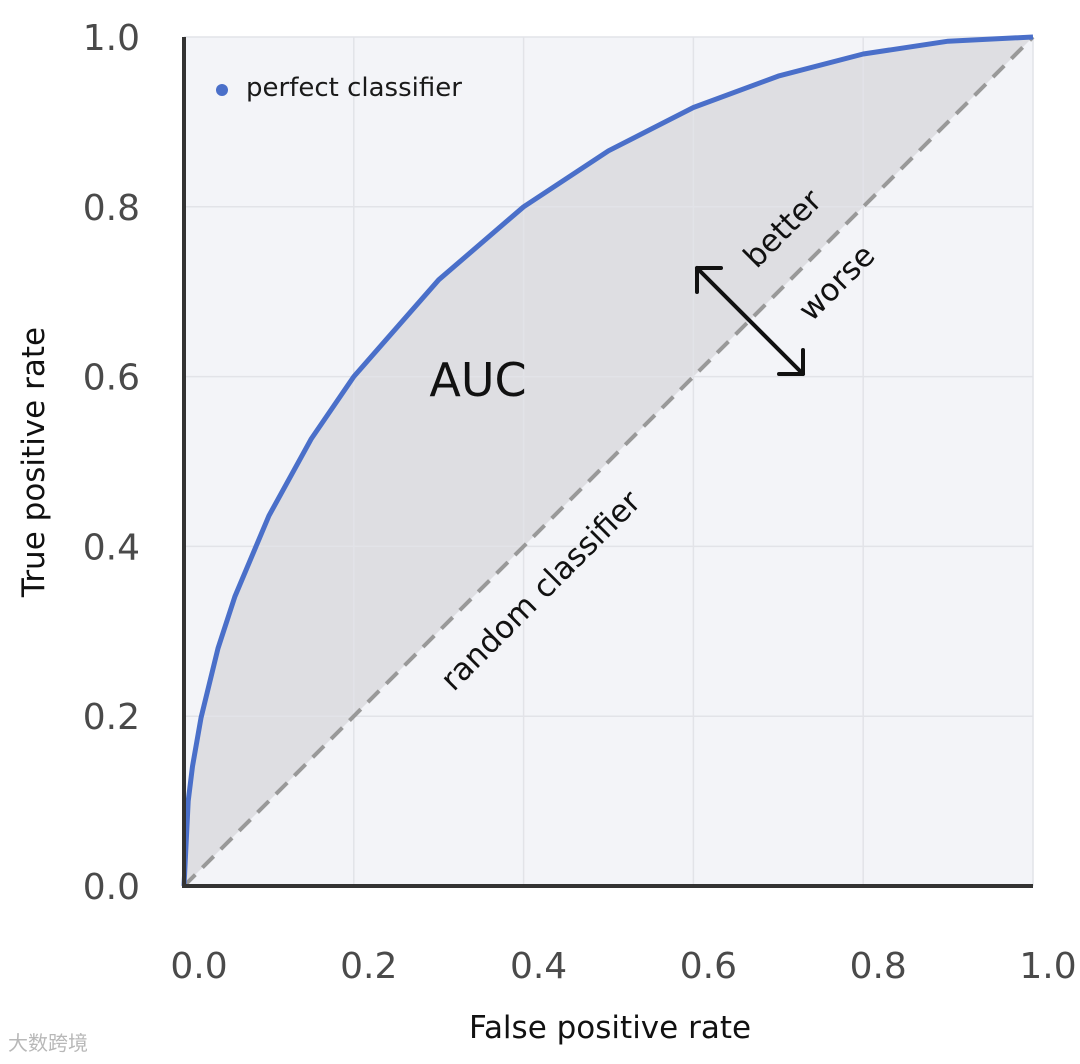  What do you see at coordinates (610, 1028) in the screenshot?
I see `x-axis-label: False positive rate` at bounding box center [610, 1028].